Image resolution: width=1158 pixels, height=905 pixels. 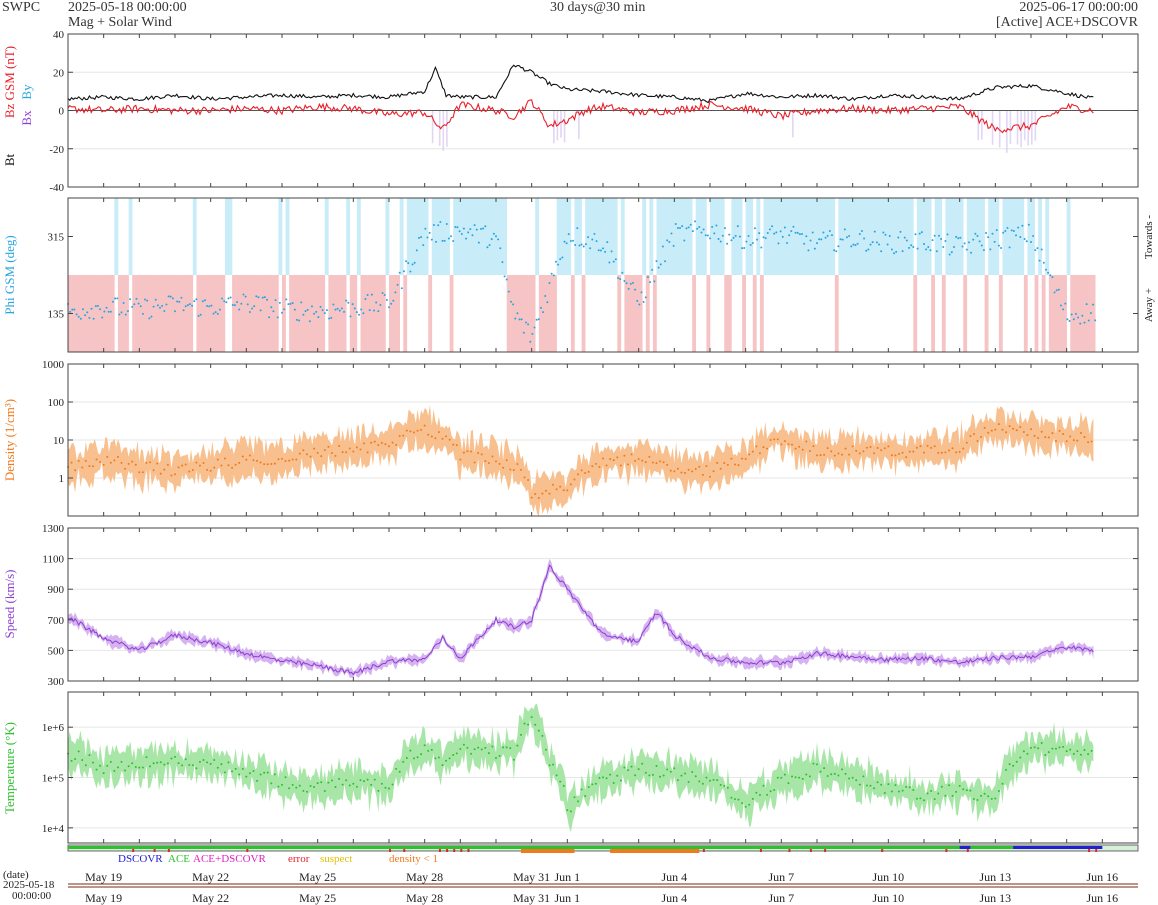 I want to click on density-range-fill, so click(x=581, y=460).